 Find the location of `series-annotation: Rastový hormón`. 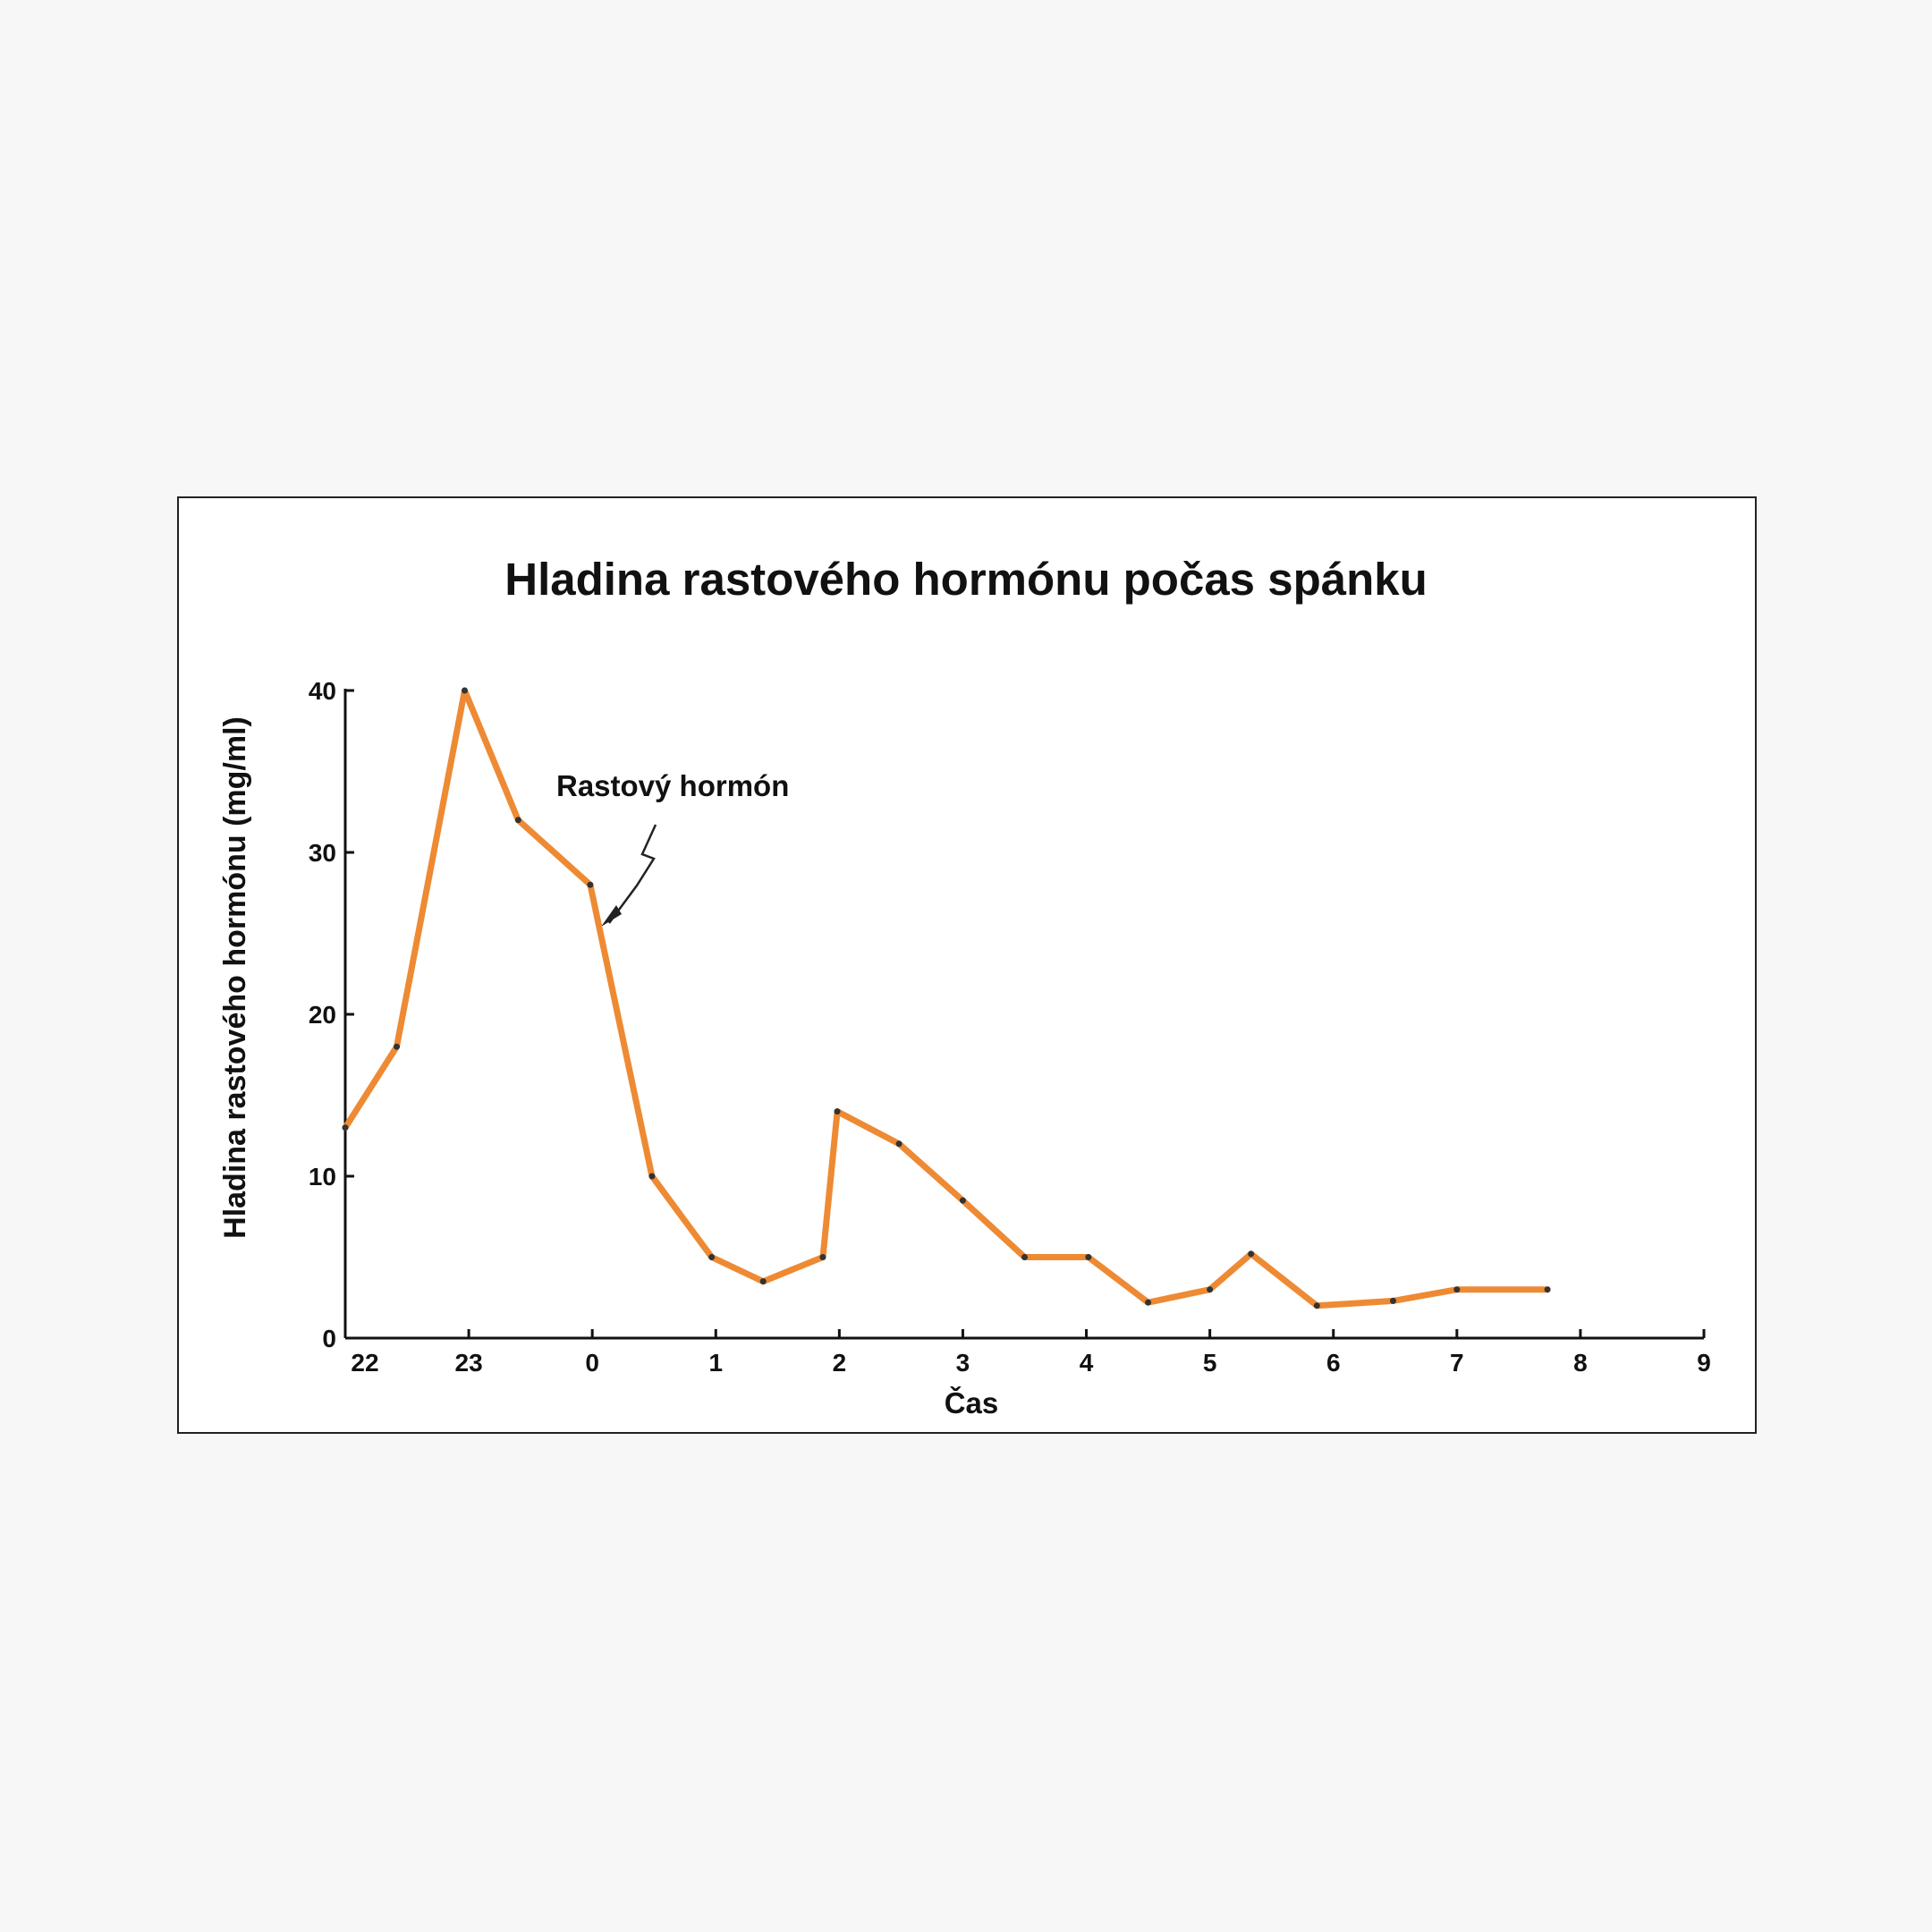

series-annotation: Rastový hormón is located at coordinates (672, 785).